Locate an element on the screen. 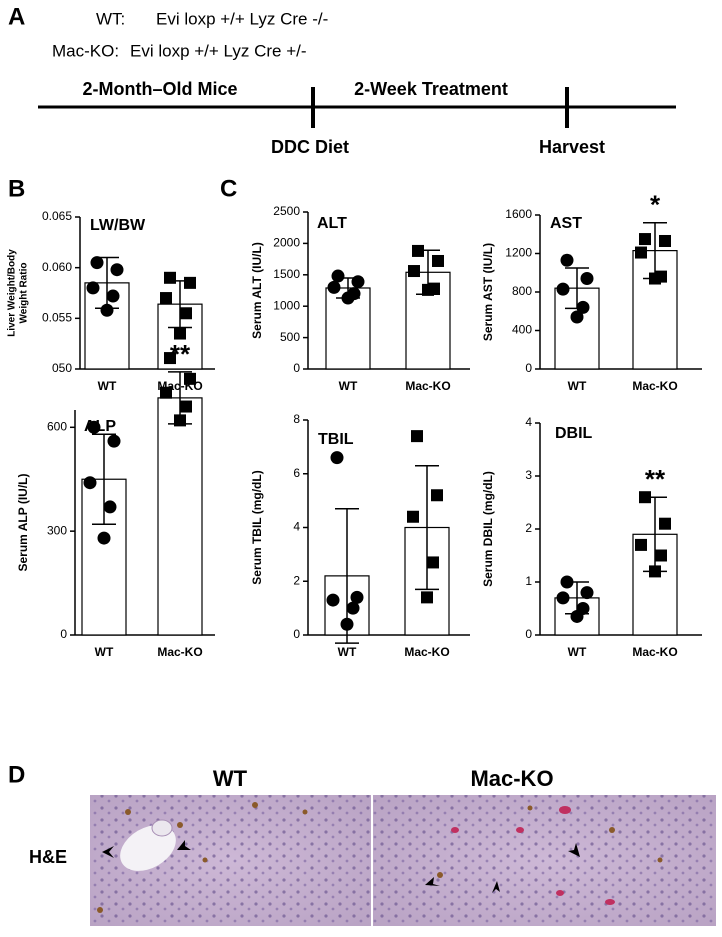 The image size is (722, 937). y-axis-label: Serum AST (IU/L) is located at coordinates (488, 292).